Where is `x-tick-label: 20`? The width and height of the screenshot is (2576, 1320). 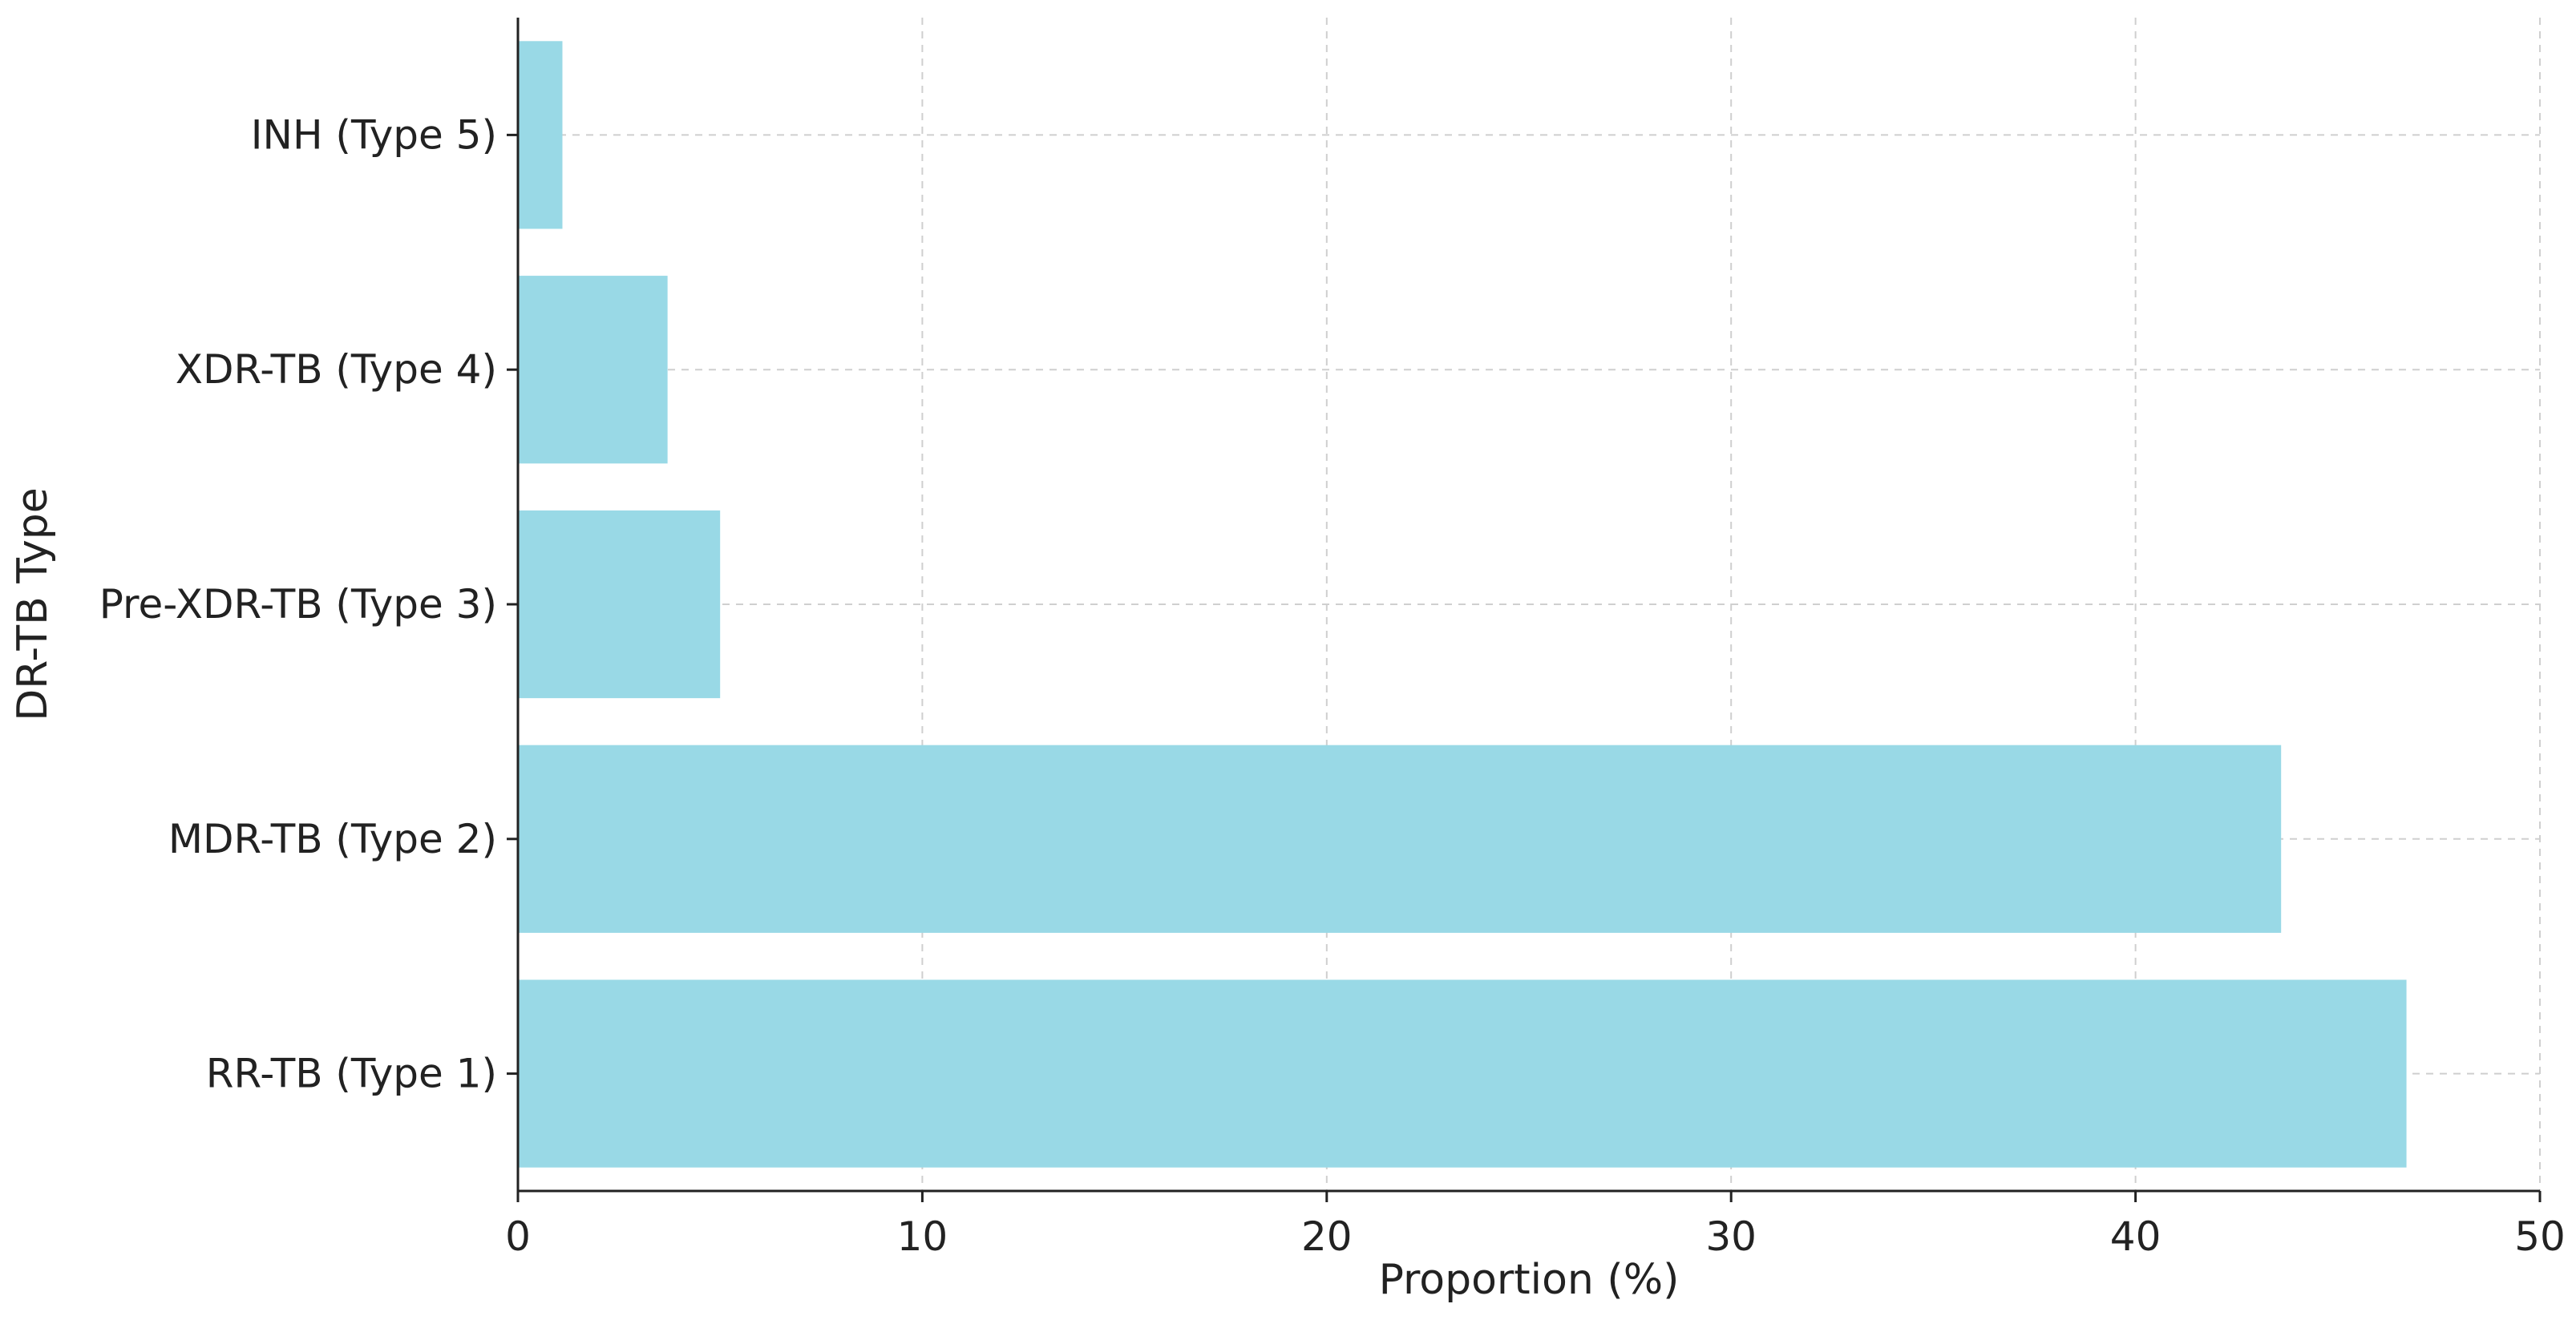
x-tick-label: 20 is located at coordinates (1327, 1236).